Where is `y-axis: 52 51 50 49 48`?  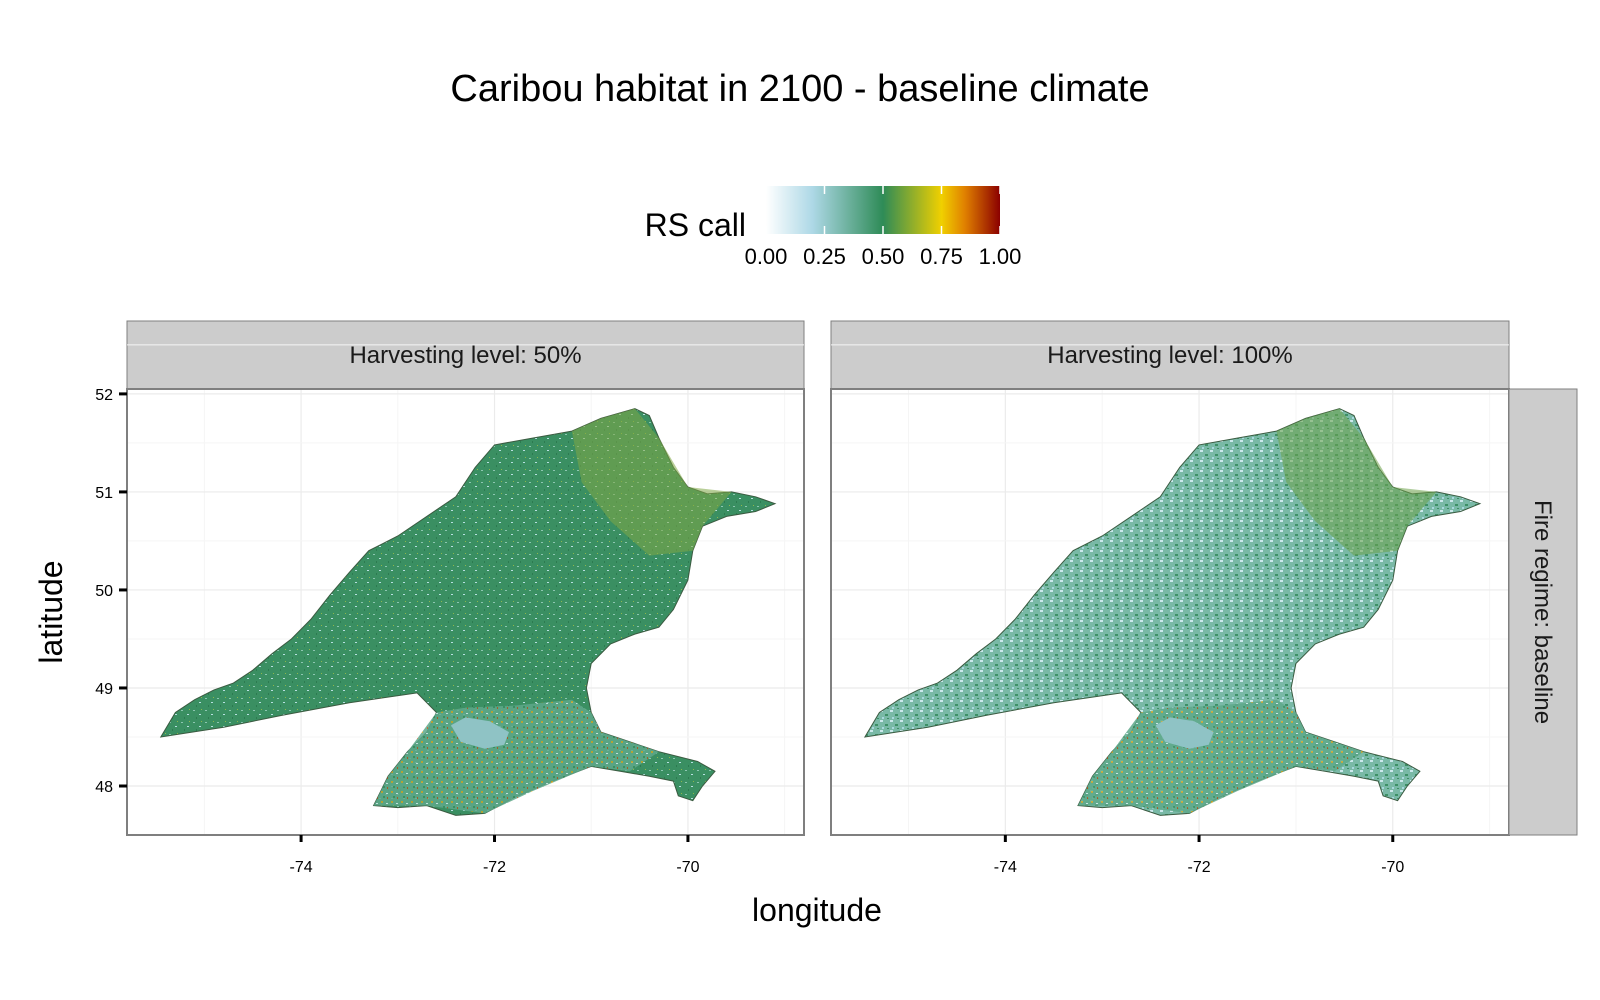 y-axis: 52 51 50 49 48 is located at coordinates (111, 591).